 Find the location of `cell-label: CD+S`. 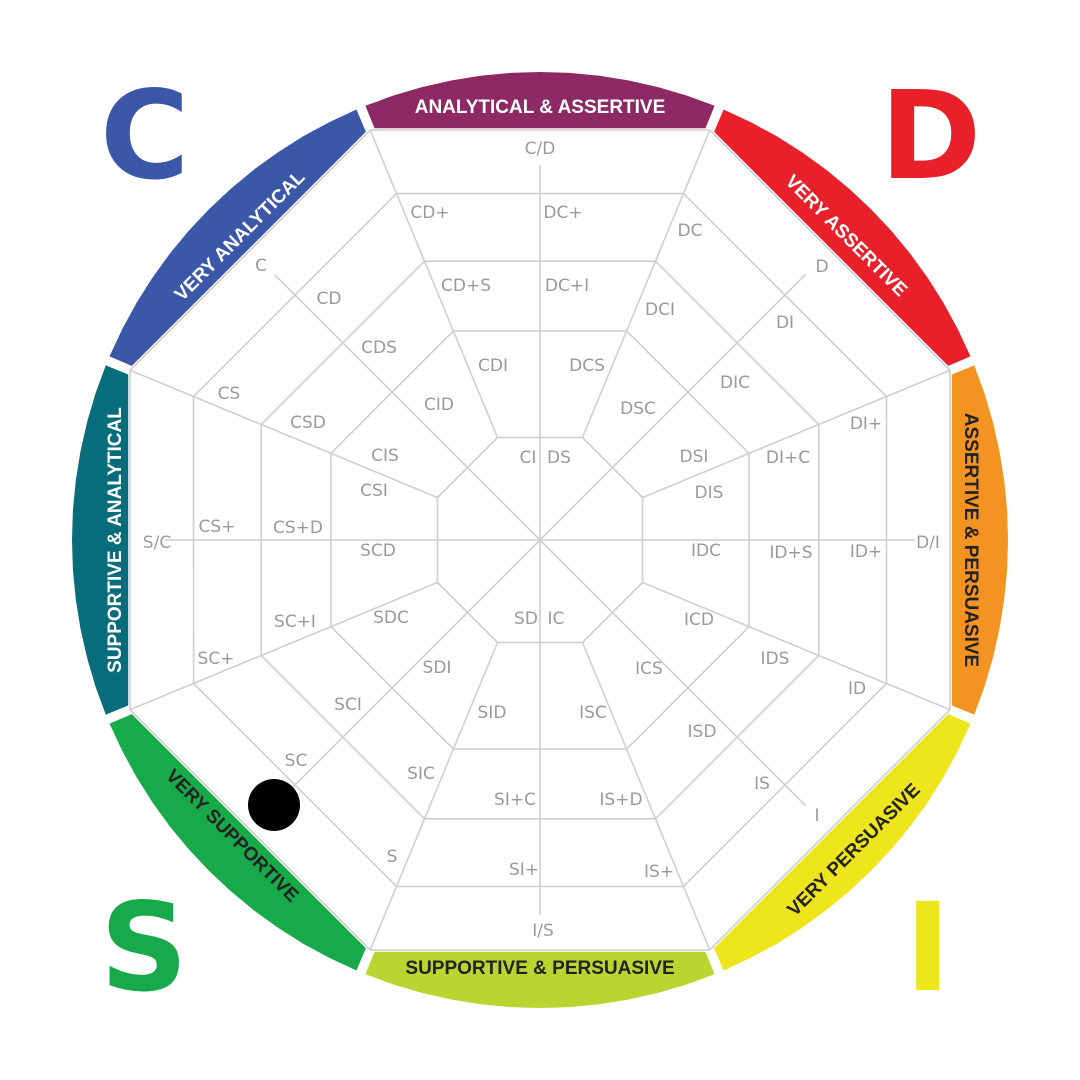

cell-label: CD+S is located at coordinates (466, 286).